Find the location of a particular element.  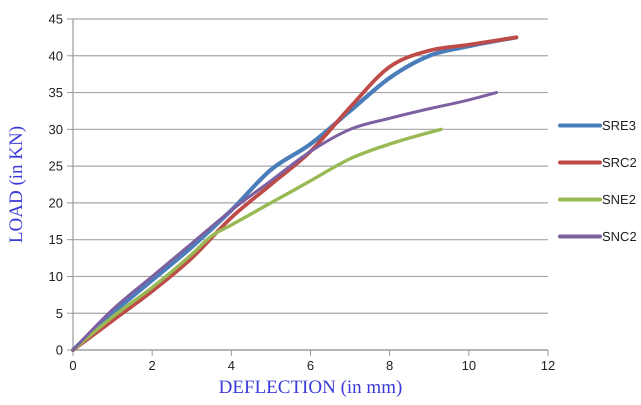

legend-label: SNE2 is located at coordinates (619, 200).